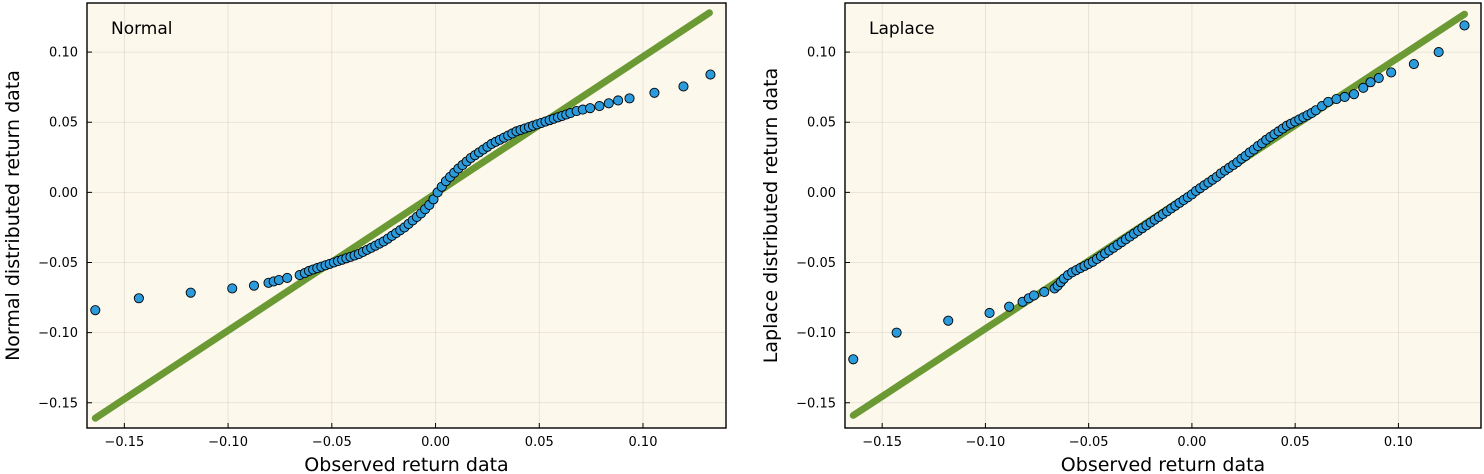 The image size is (1484, 474). What do you see at coordinates (63, 123) in the screenshot?
I see `y-tick-label-normal-4: 0.05` at bounding box center [63, 123].